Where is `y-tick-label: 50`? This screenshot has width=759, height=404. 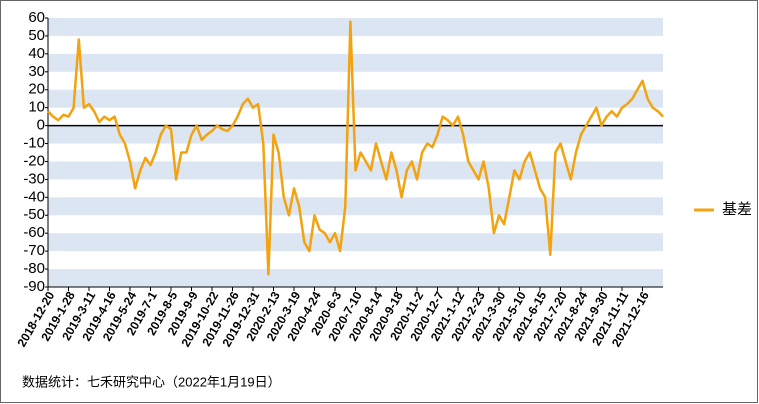
y-tick-label: 50 is located at coordinates (36, 35).